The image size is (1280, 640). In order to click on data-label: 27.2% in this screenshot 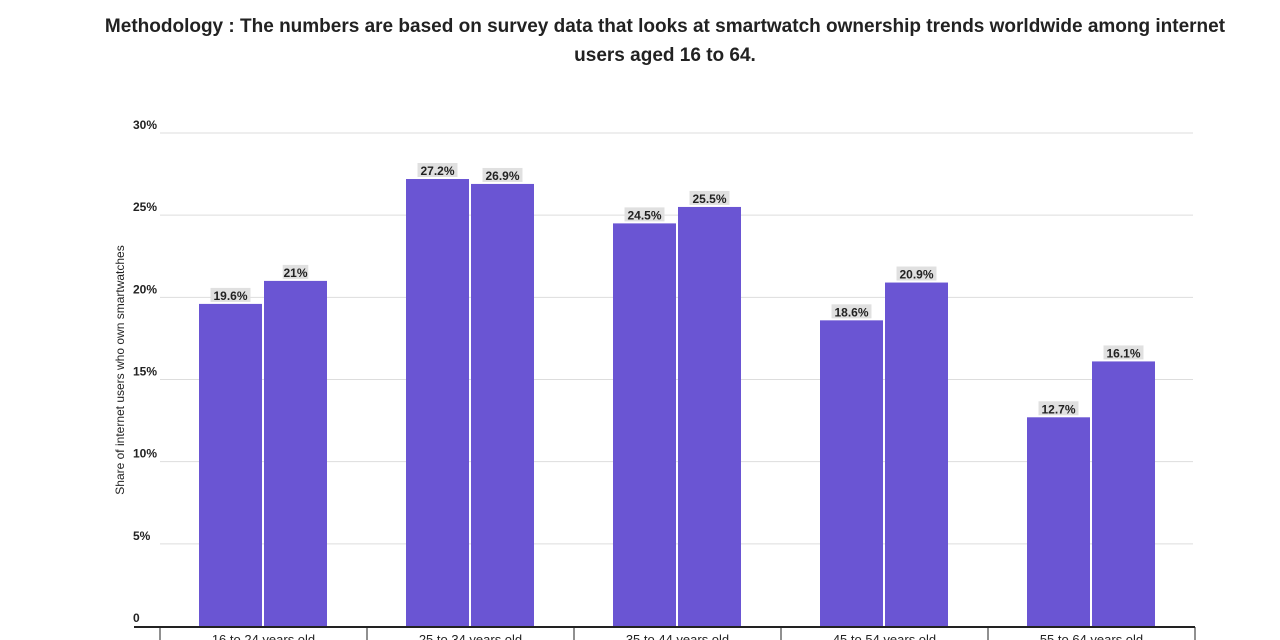, I will do `click(437, 171)`.